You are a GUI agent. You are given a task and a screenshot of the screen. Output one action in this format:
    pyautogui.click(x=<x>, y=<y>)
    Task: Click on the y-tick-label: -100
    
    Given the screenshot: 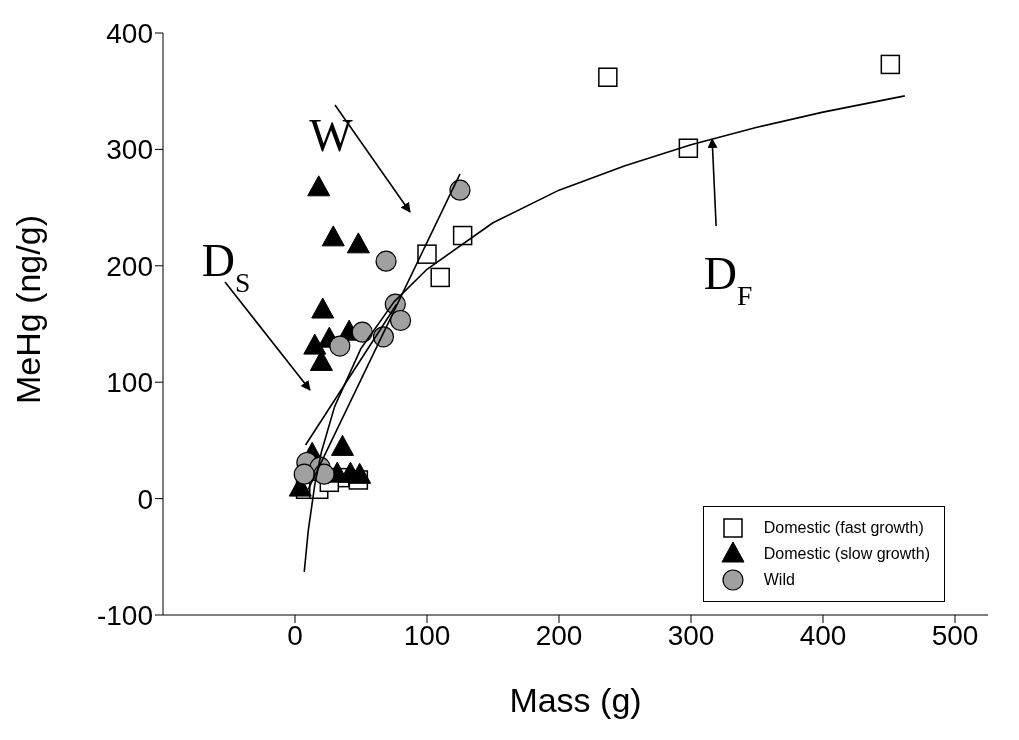 What is the action you would take?
    pyautogui.click(x=124, y=615)
    